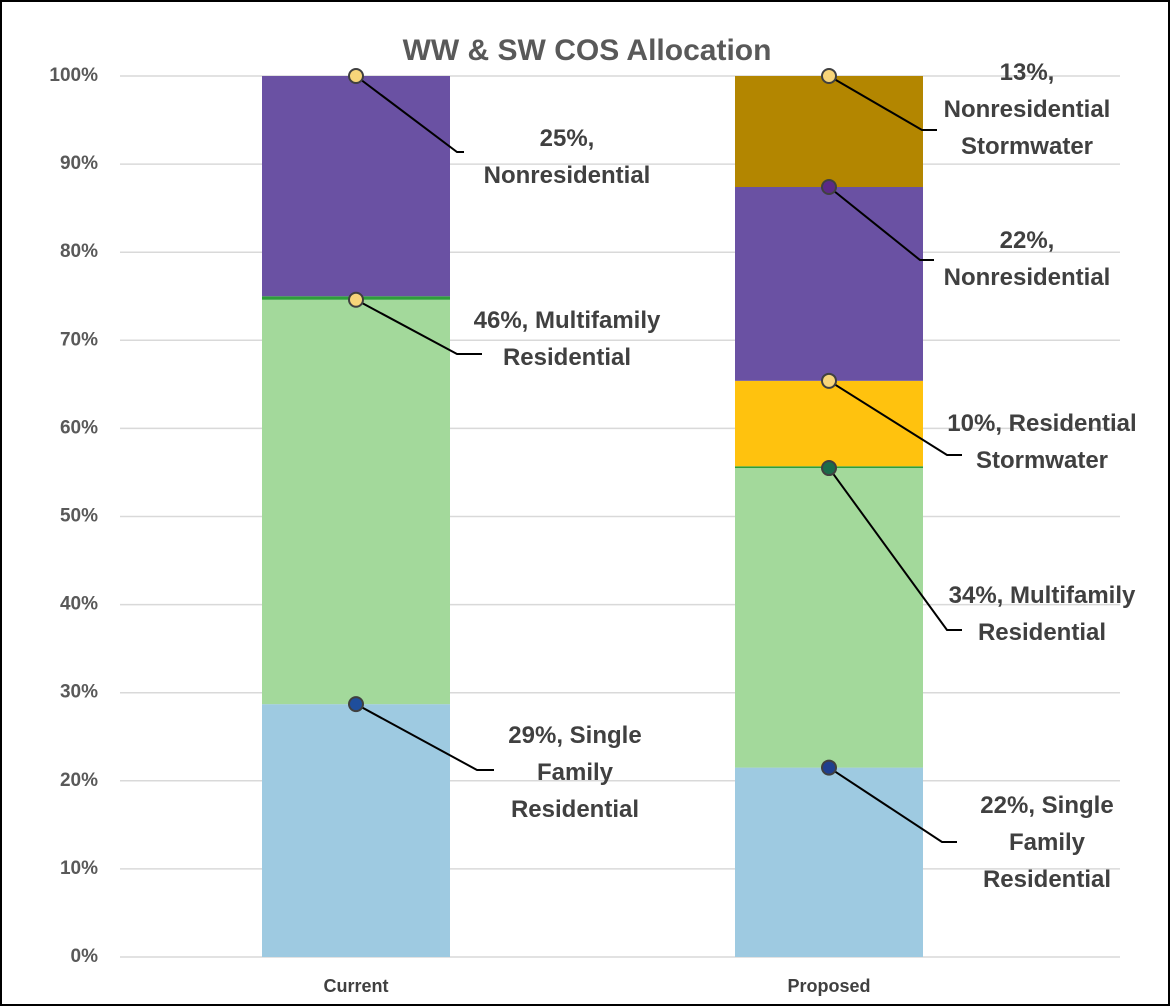  I want to click on y-tick-label: 60%, so click(79, 427).